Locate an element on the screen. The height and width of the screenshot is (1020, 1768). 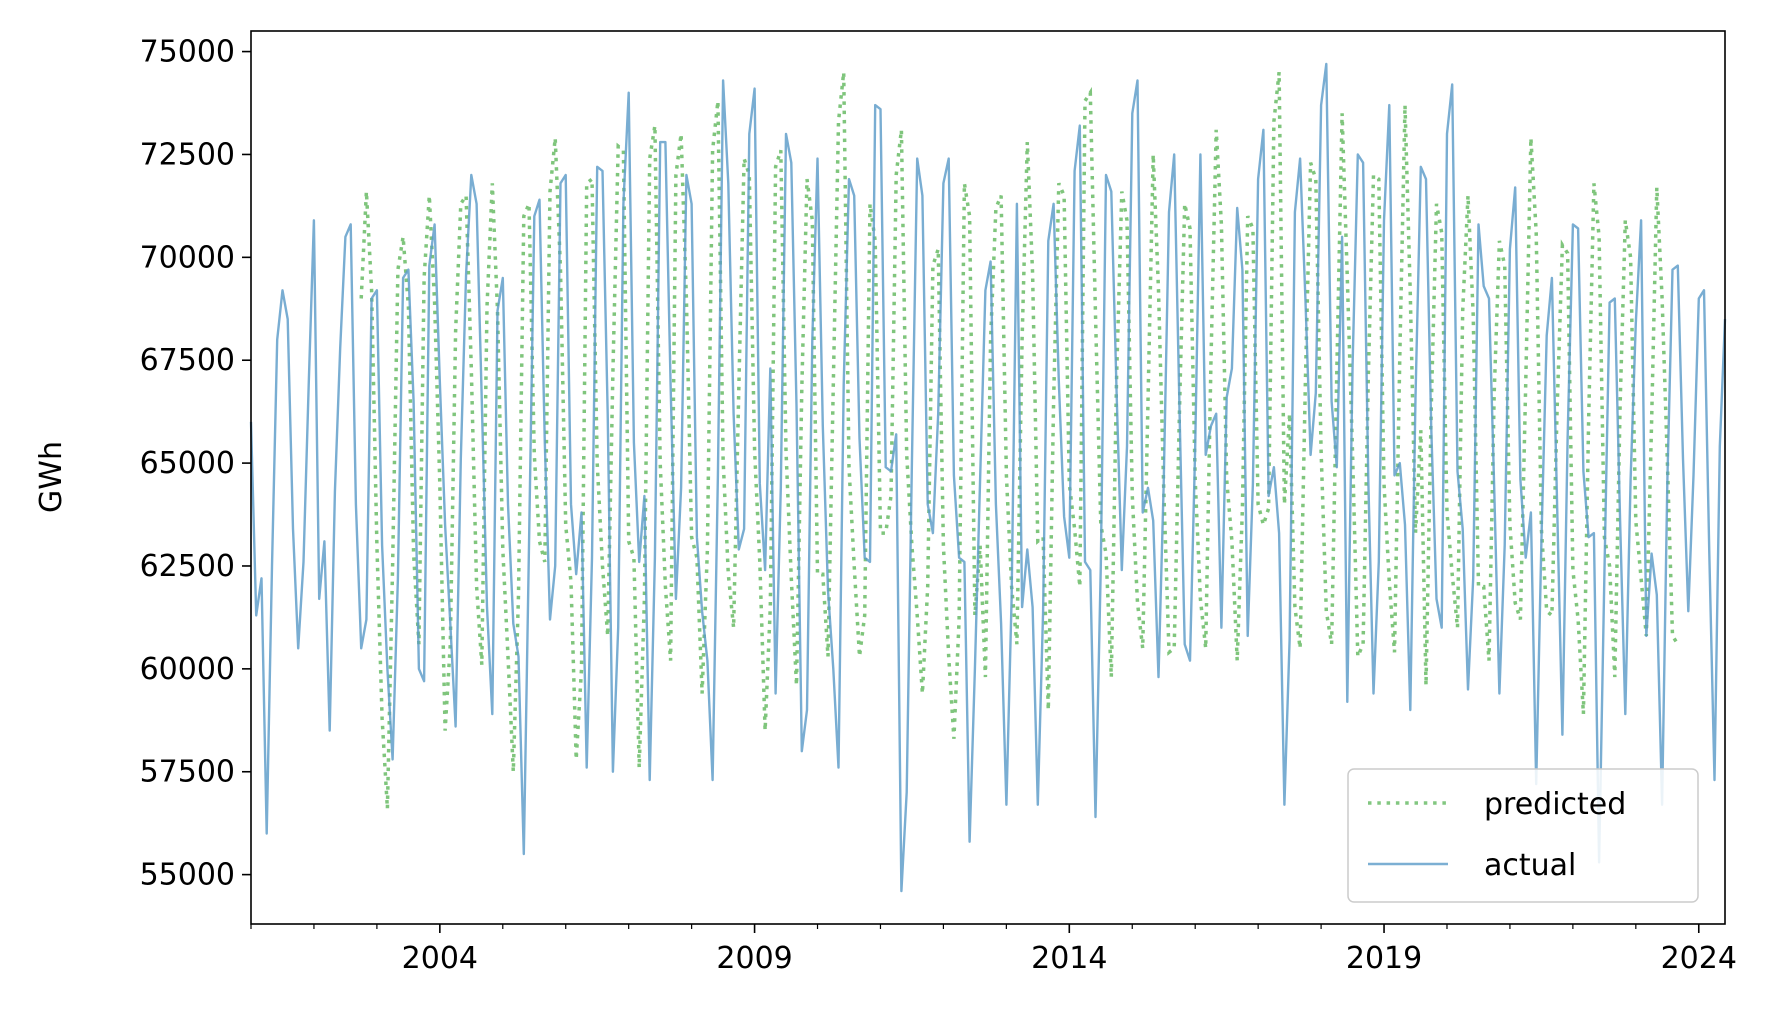
legend-label-predicted: predicted is located at coordinates (1555, 804).